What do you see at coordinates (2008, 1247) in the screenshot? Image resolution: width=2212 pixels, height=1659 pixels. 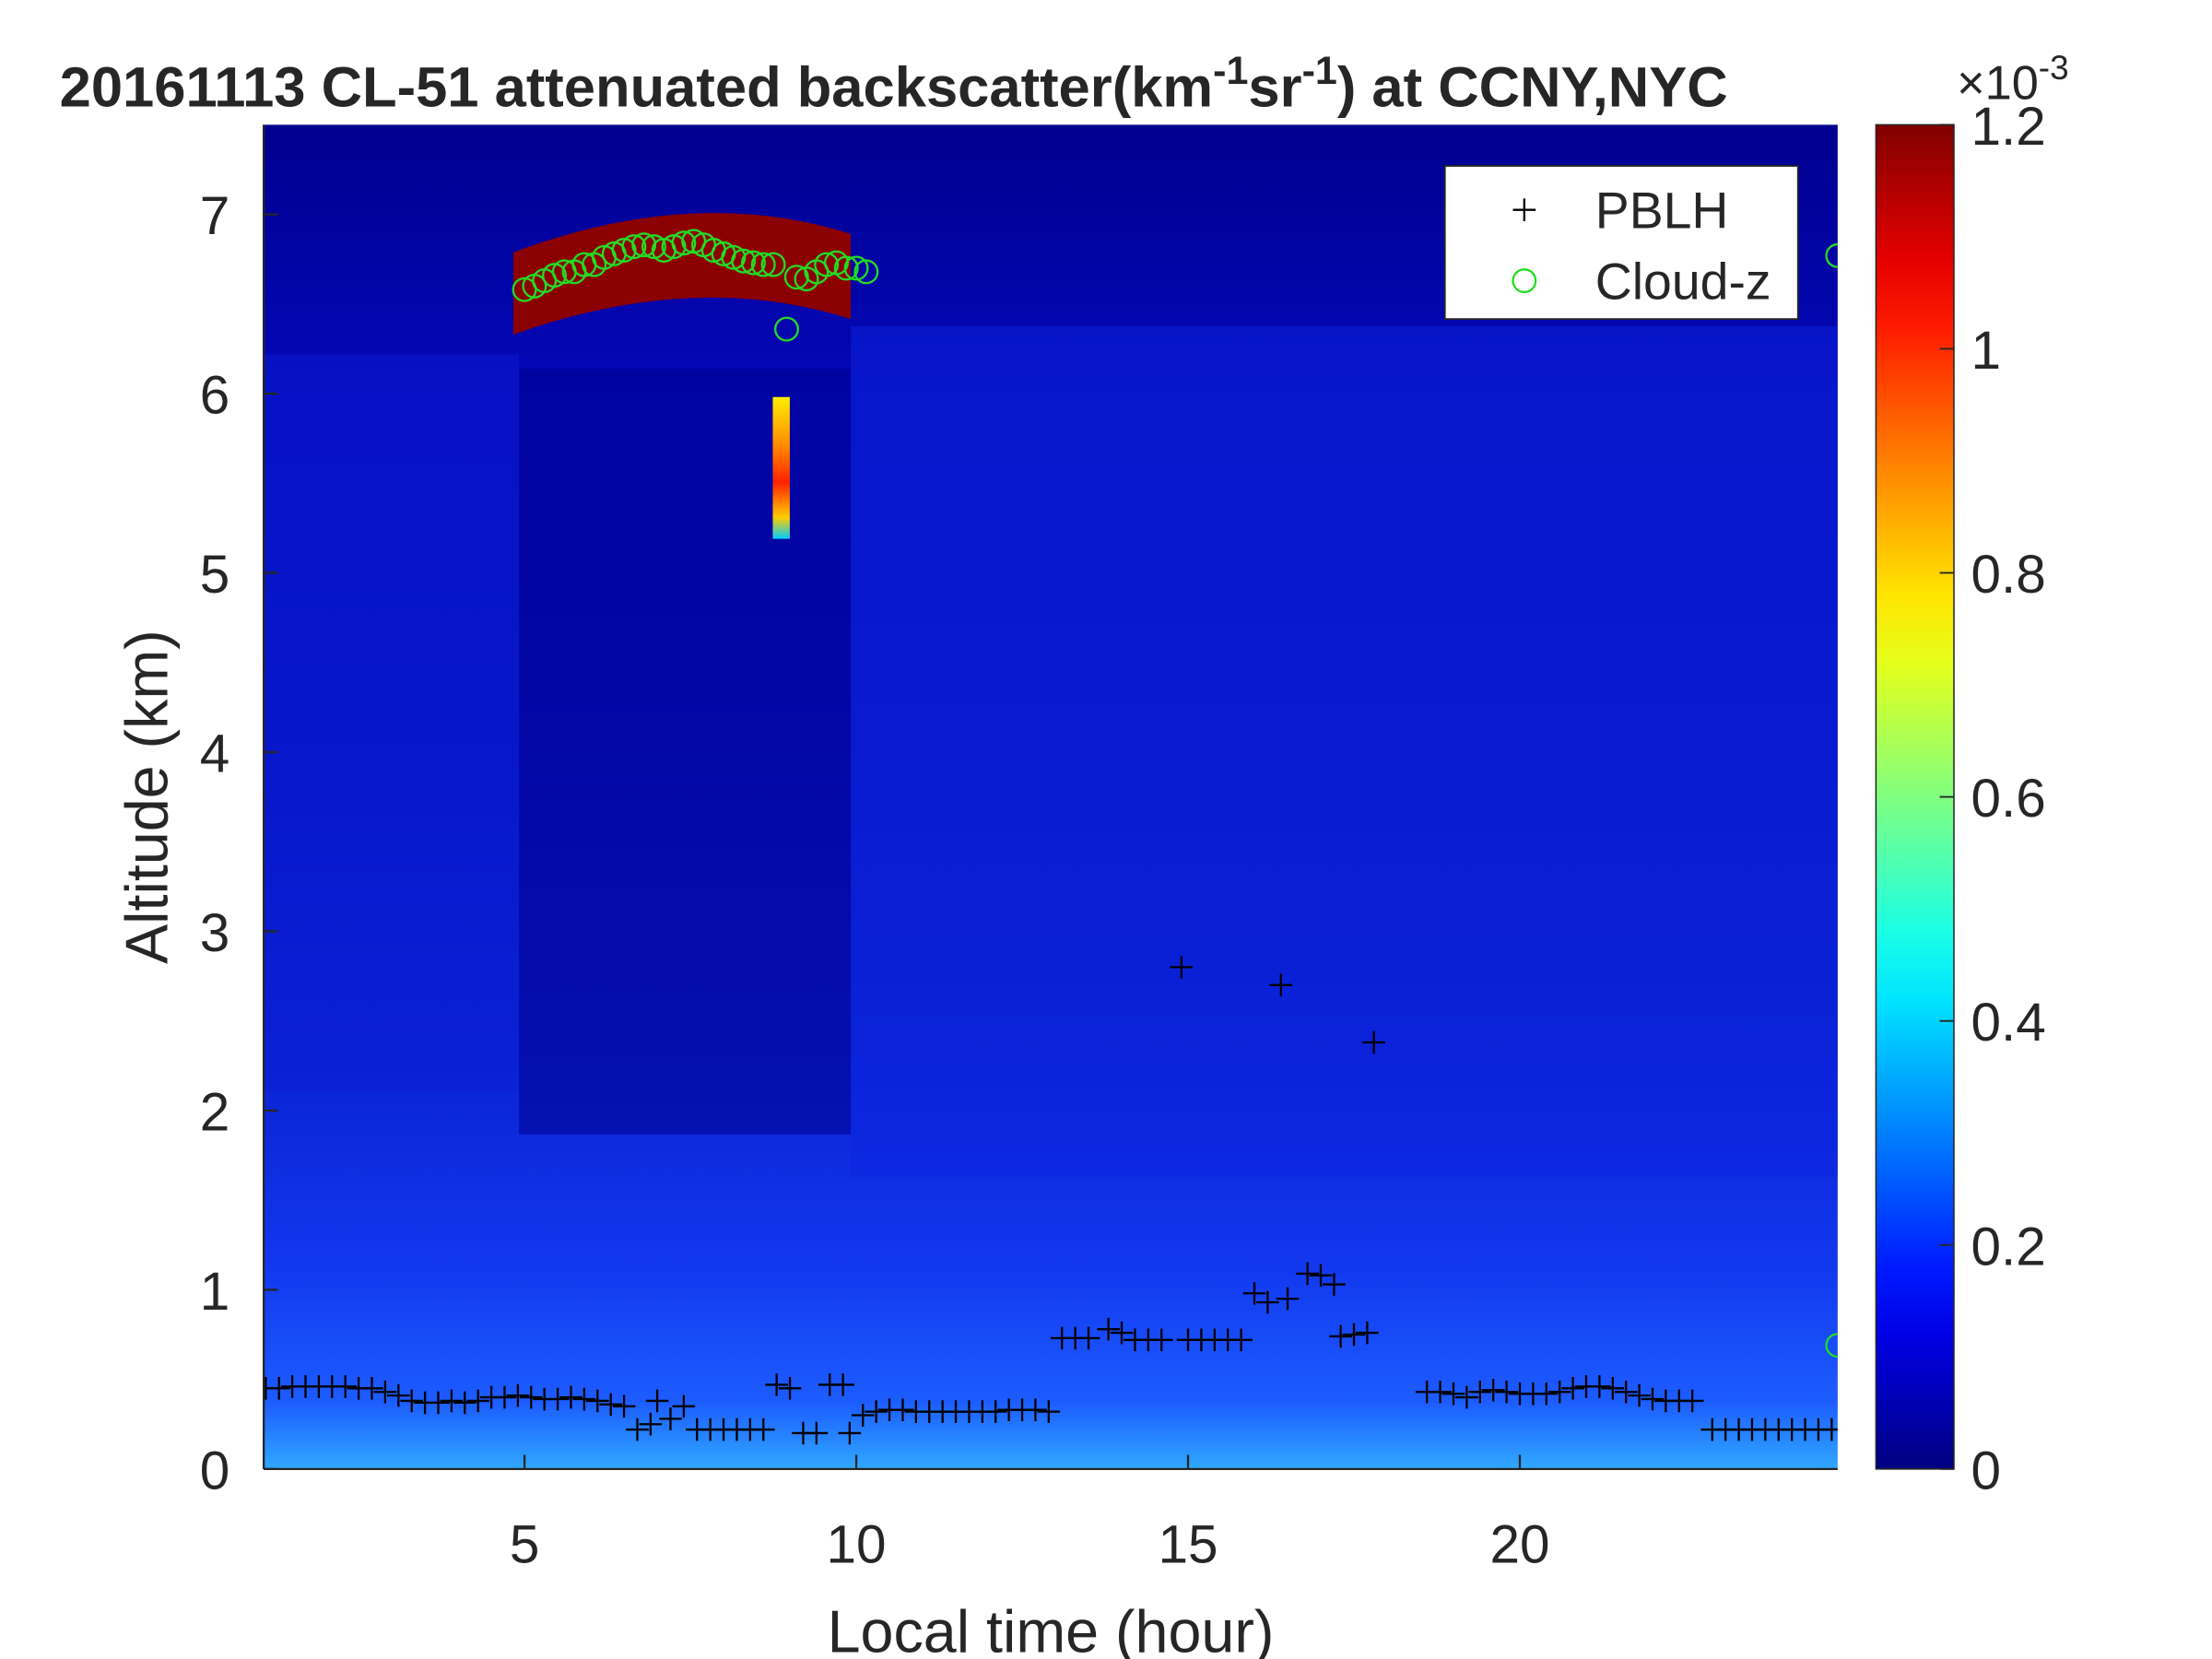 I see `colorbar-tick-label: 0.2` at bounding box center [2008, 1247].